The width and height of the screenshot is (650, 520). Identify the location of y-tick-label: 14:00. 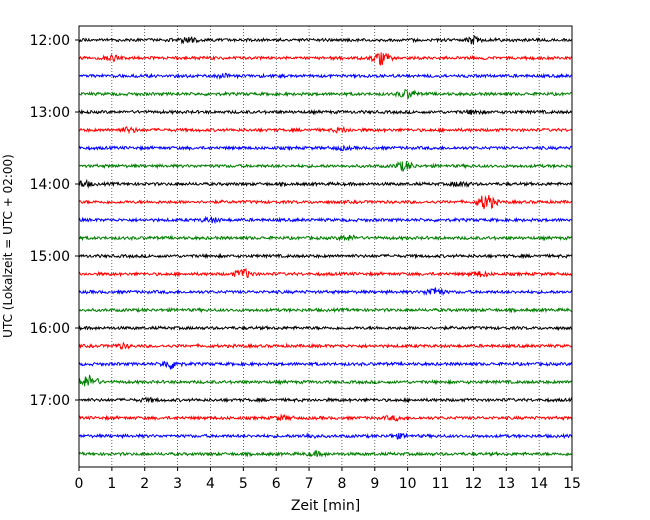
(50, 185).